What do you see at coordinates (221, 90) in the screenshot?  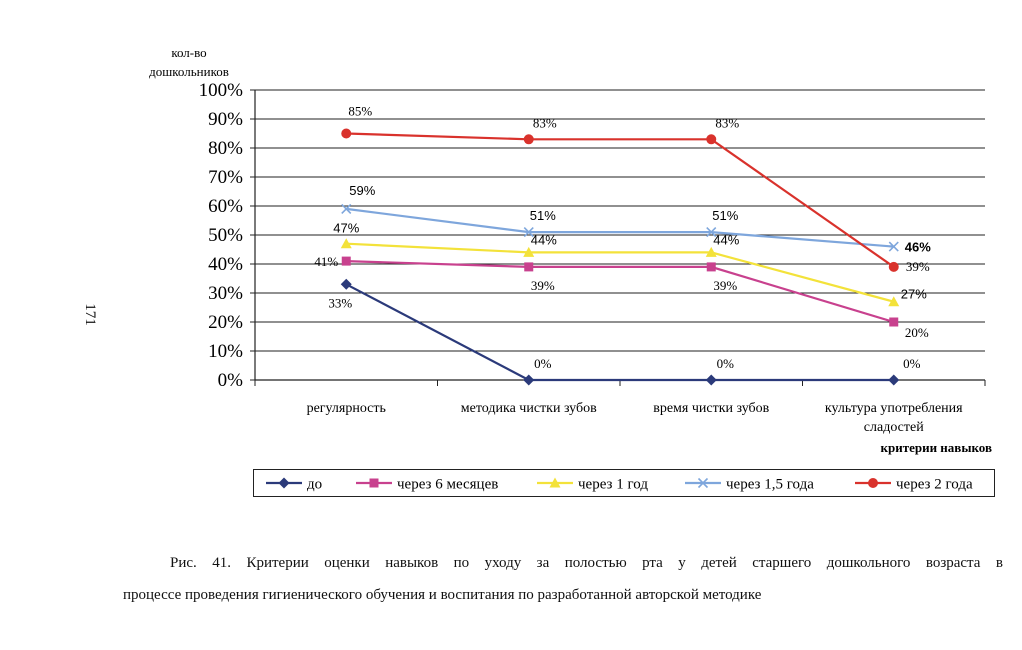 I see `y-tick-label: 100%` at bounding box center [221, 90].